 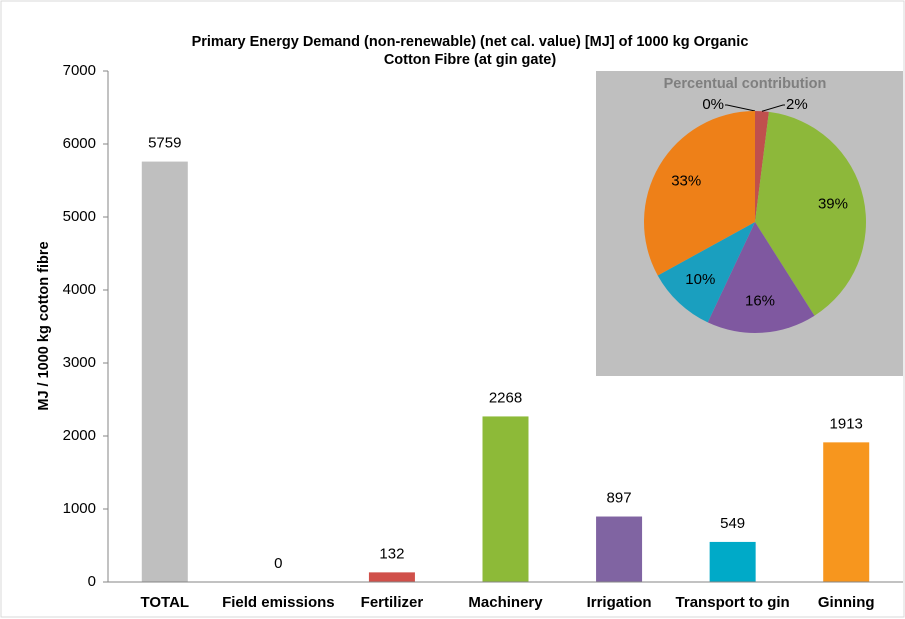 What do you see at coordinates (732, 523) in the screenshot?
I see `data-label: 549` at bounding box center [732, 523].